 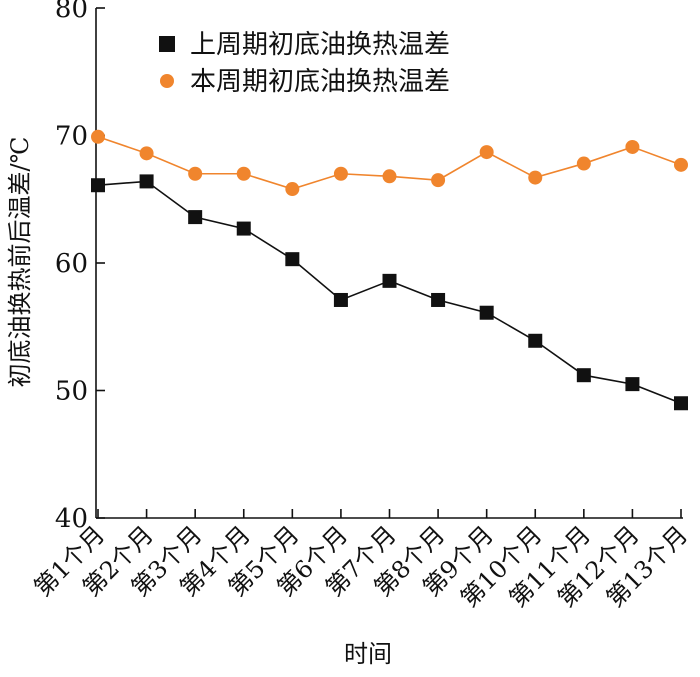 What do you see at coordinates (320, 82) in the screenshot?
I see `legend-label: 本周期初底油换热温差` at bounding box center [320, 82].